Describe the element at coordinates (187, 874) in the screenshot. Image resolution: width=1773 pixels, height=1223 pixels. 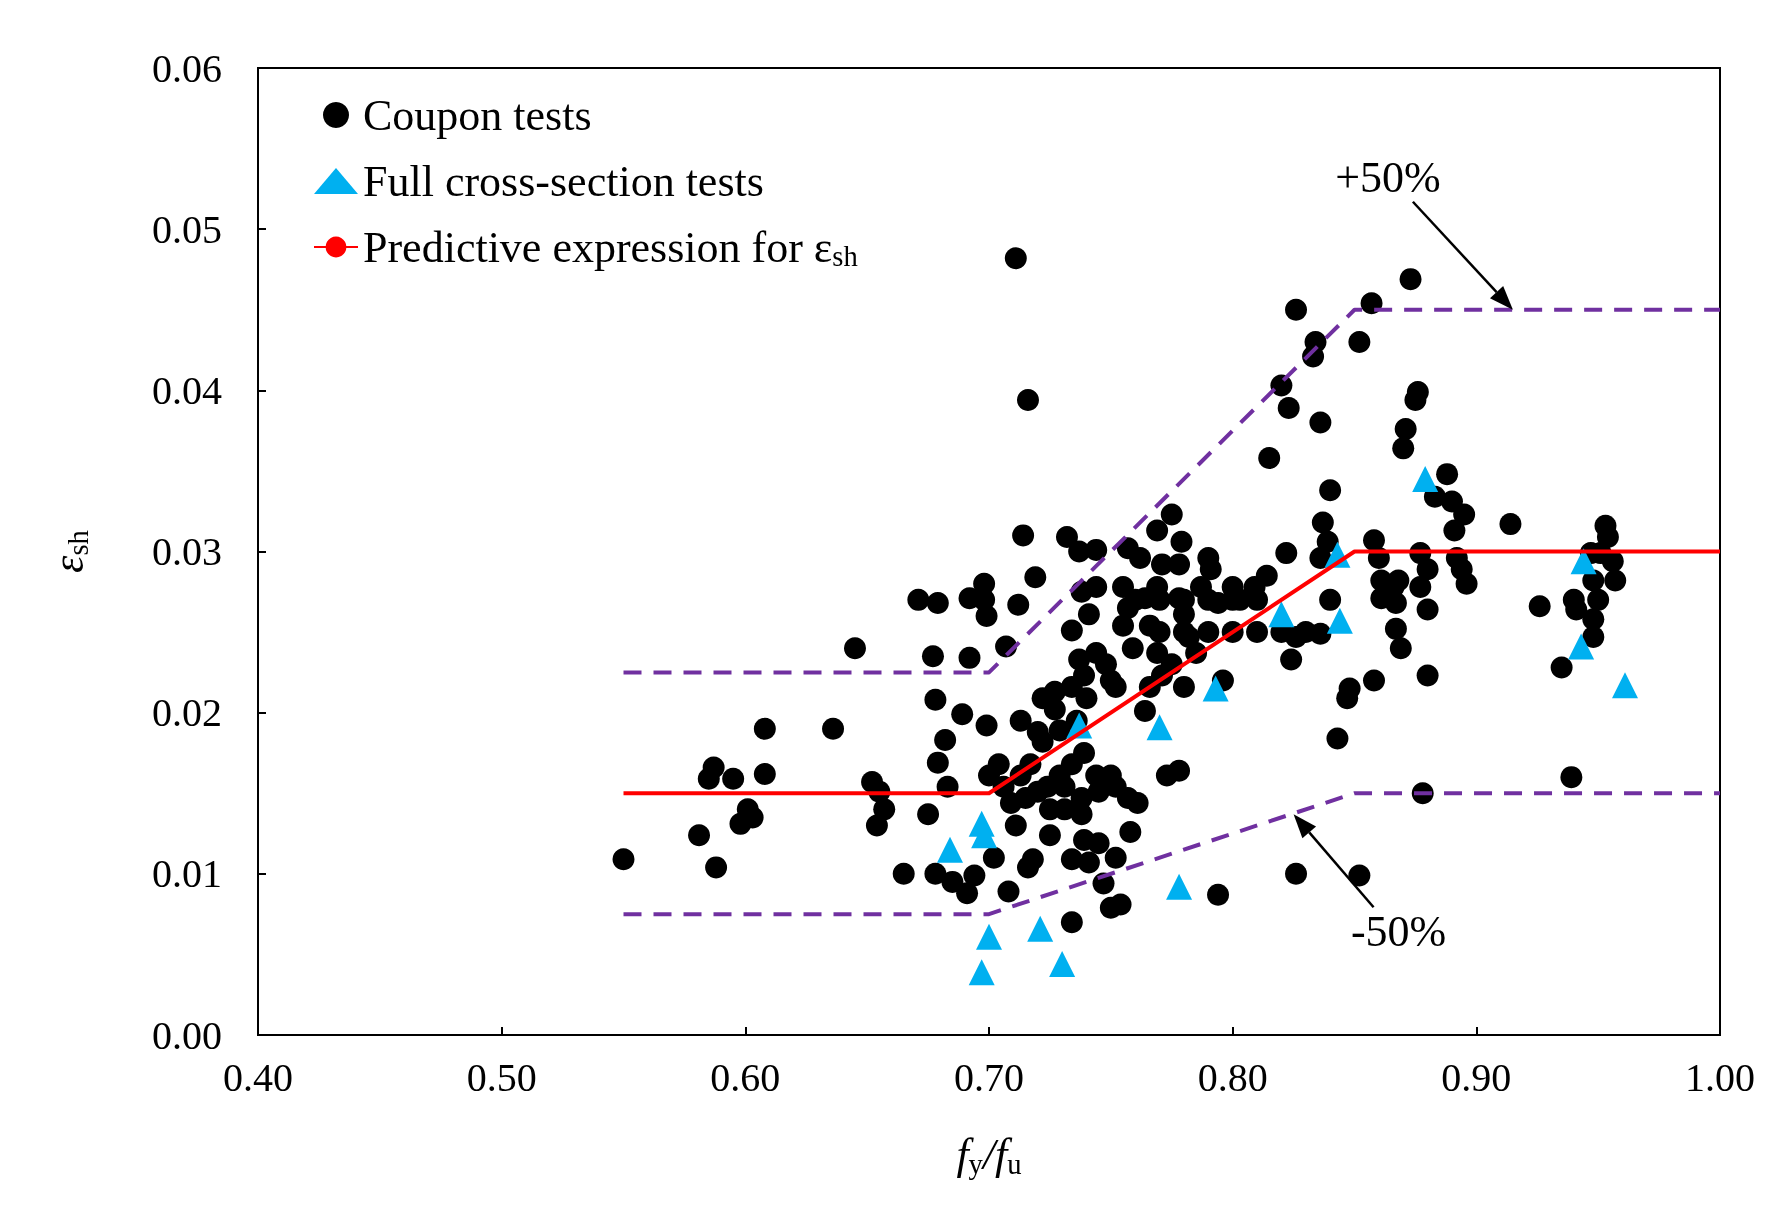
I see `y-tick-label: 0.01` at that location.